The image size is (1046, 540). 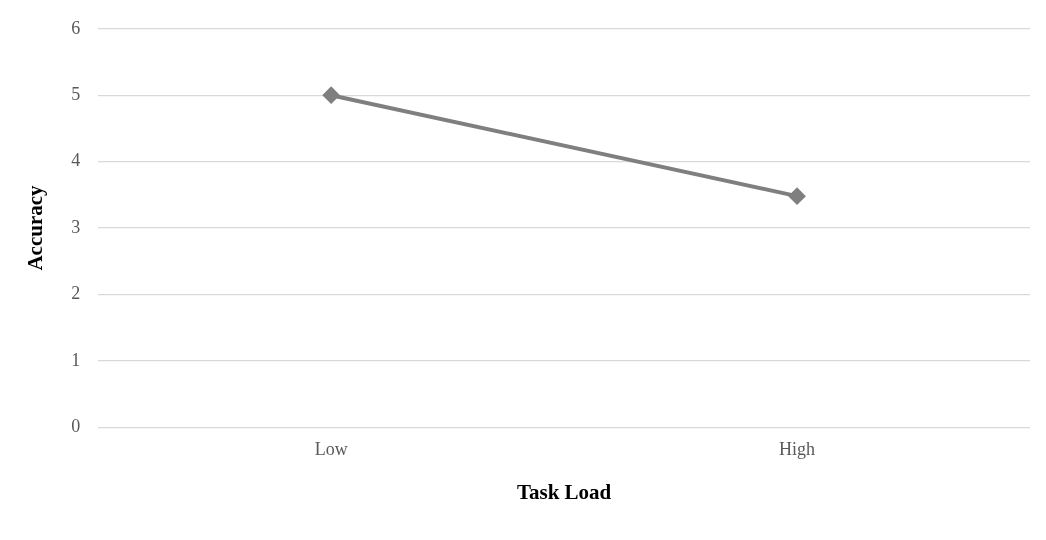 What do you see at coordinates (76, 359) in the screenshot?
I see `y-tick-label: 1` at bounding box center [76, 359].